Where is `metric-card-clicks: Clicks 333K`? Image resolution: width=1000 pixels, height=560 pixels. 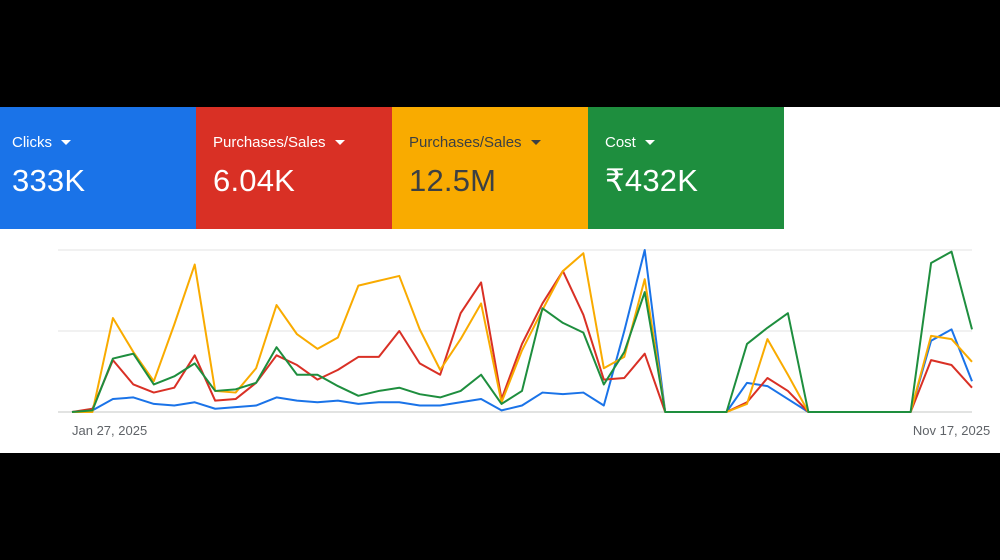
metric-card-clicks: Clicks 333K is located at coordinates (98, 168).